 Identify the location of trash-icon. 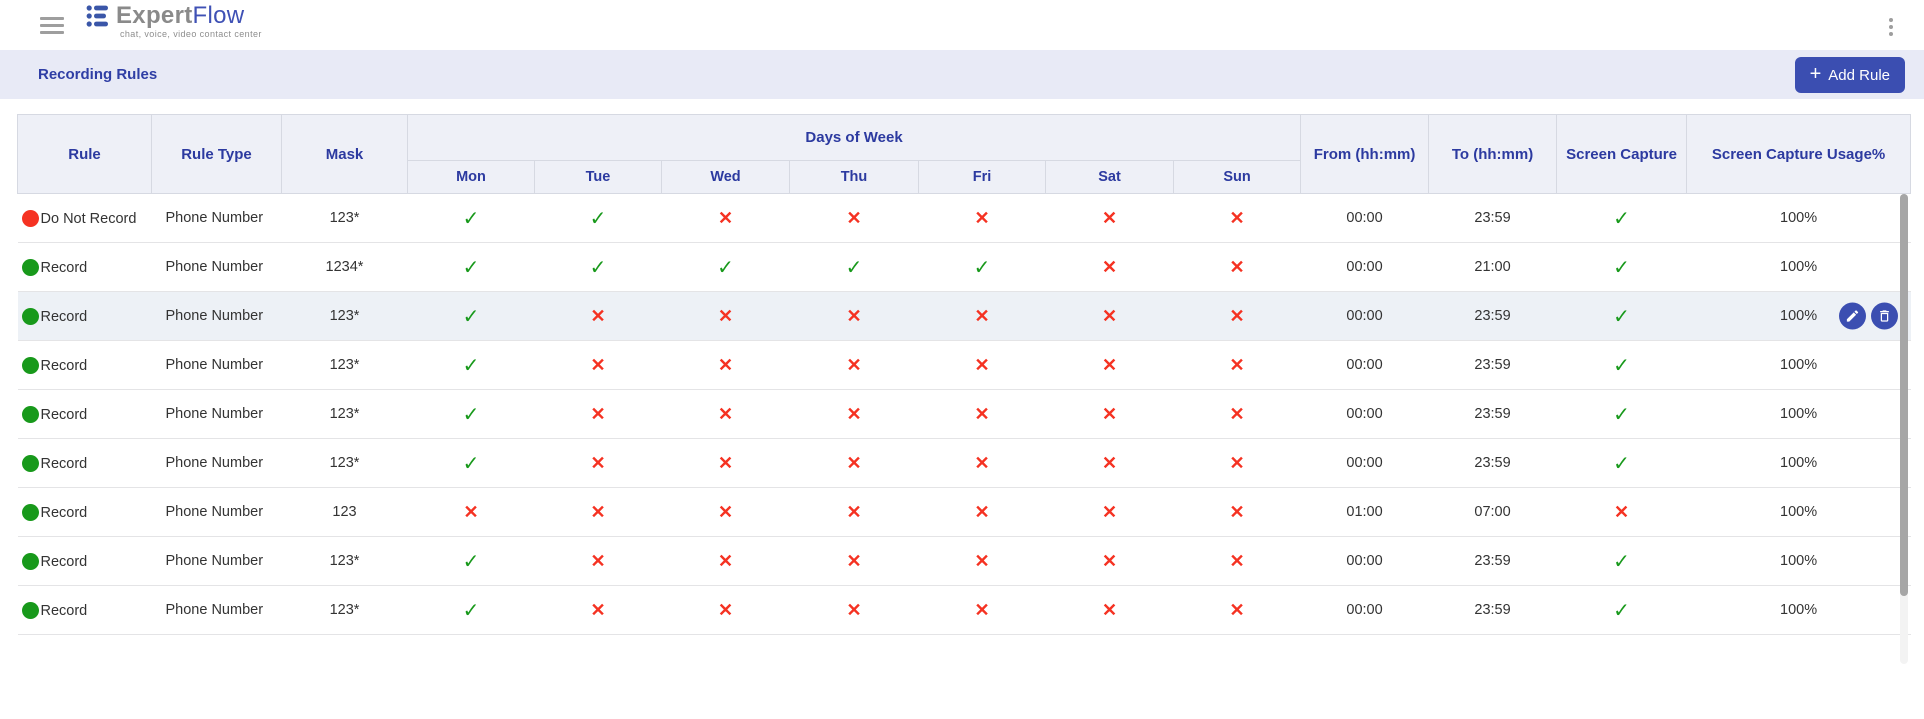
(1884, 316).